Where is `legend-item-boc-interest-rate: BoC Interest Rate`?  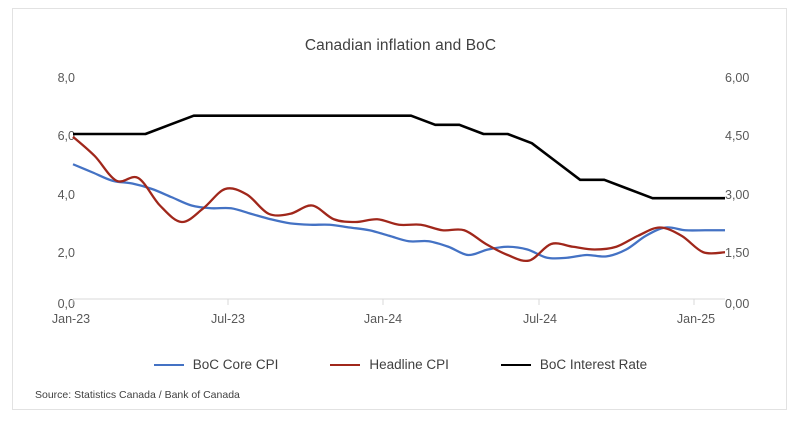
legend-item-boc-interest-rate: BoC Interest Rate is located at coordinates (574, 364).